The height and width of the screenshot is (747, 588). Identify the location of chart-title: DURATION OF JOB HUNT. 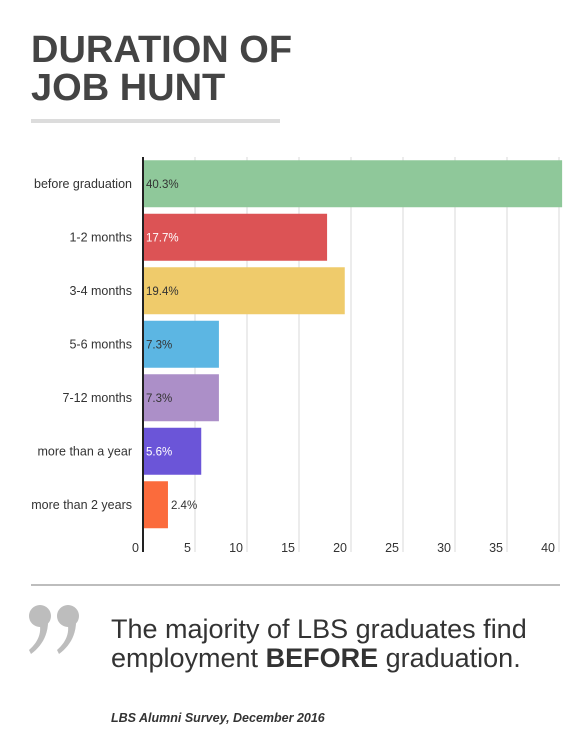
(181, 69).